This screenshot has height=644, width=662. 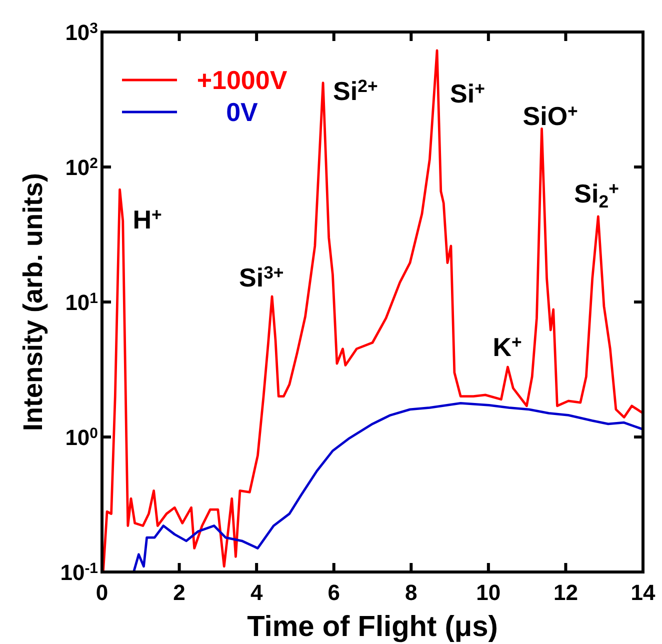 What do you see at coordinates (372, 627) in the screenshot?
I see `x-axis-title: Time of Flight (μs)` at bounding box center [372, 627].